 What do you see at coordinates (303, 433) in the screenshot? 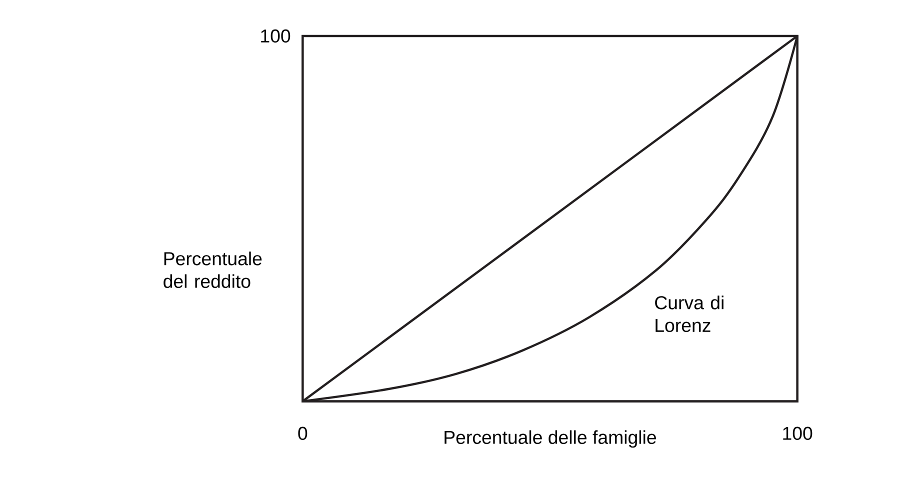
I see `x-tick-label: 0` at bounding box center [303, 433].